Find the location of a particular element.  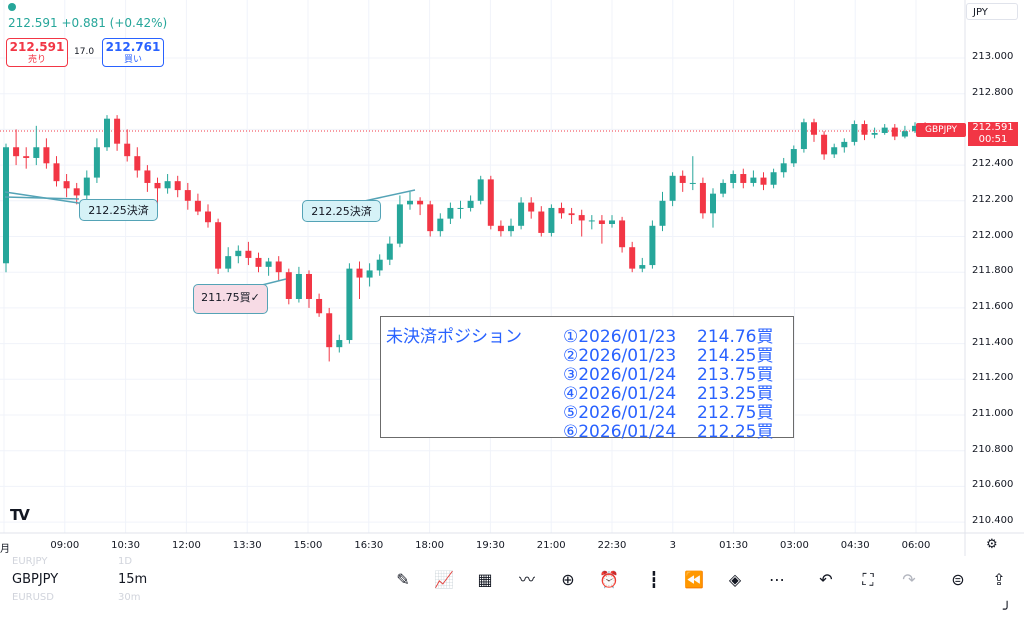

redo-icon: ↷ is located at coordinates (909, 579).